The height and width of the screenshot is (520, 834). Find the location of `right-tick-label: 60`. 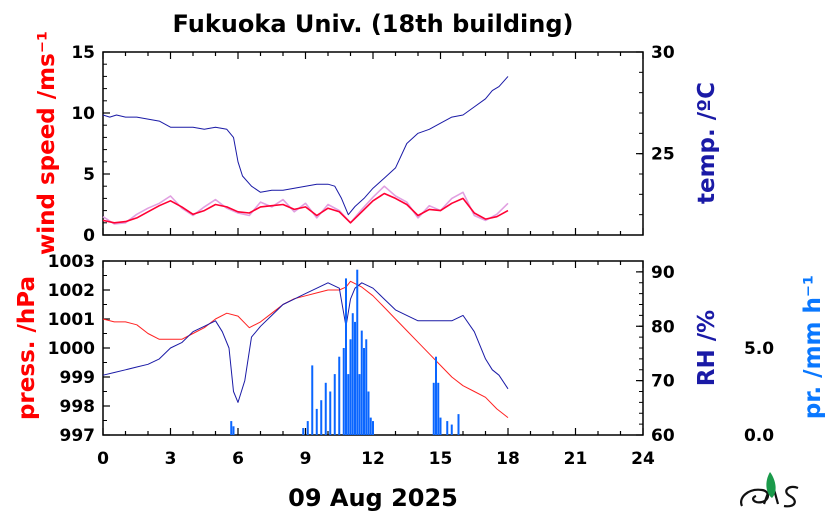

right-tick-label: 60 is located at coordinates (663, 436).